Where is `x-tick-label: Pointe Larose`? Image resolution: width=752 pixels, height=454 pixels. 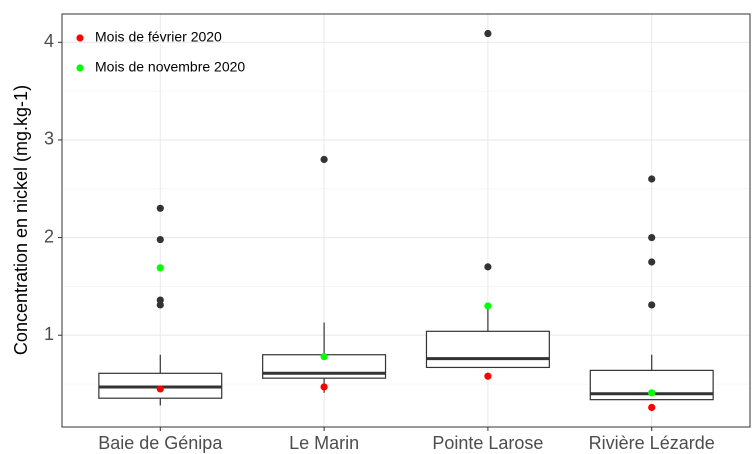 x-tick-label: Pointe Larose is located at coordinates (487, 443).